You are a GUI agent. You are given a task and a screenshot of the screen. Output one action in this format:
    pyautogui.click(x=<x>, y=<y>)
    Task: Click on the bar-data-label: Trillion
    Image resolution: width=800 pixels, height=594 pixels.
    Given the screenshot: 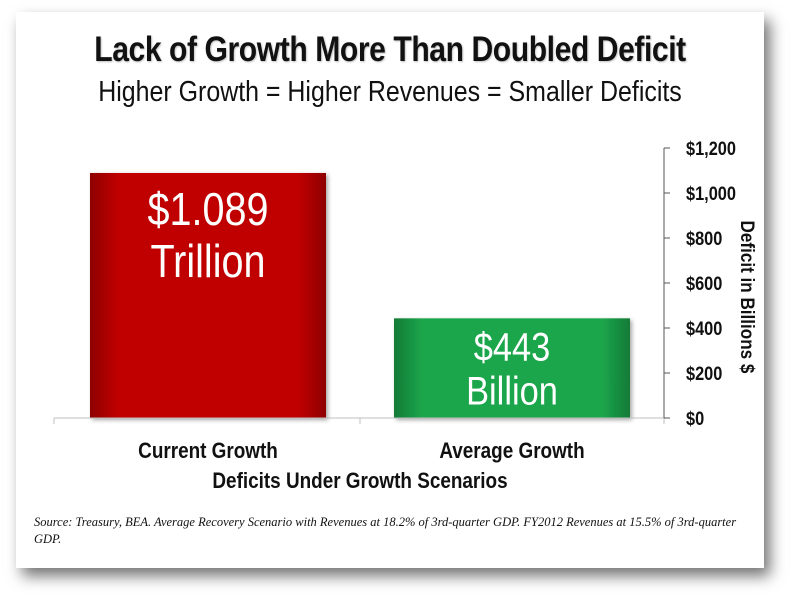 What is the action you would take?
    pyautogui.click(x=207, y=261)
    